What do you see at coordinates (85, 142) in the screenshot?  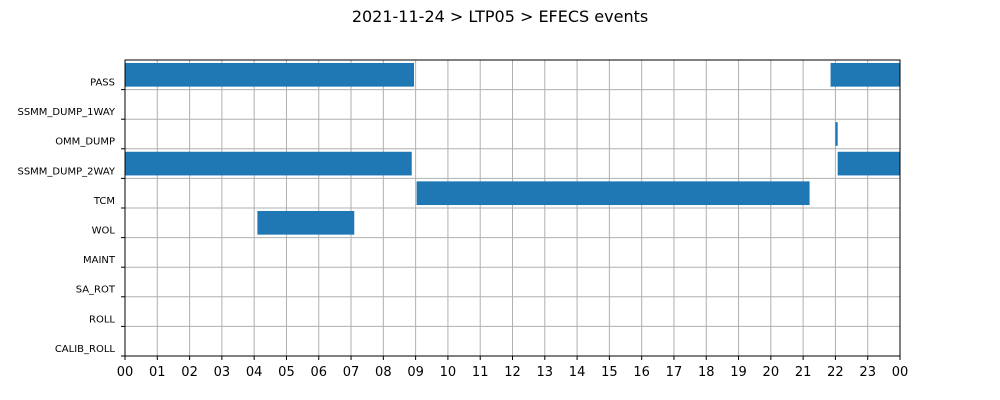 I see `y-tick-label: OMM_DUMP` at bounding box center [85, 142].